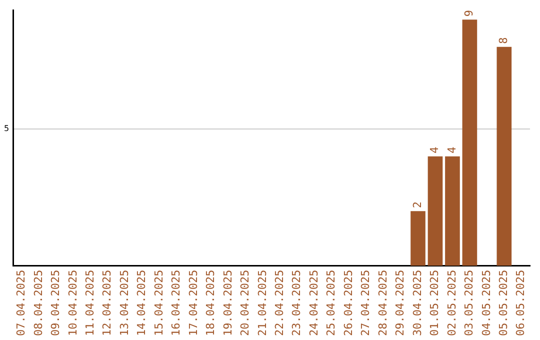  Describe the element at coordinates (7, 129) in the screenshot. I see `y-tick-label: 5` at that location.